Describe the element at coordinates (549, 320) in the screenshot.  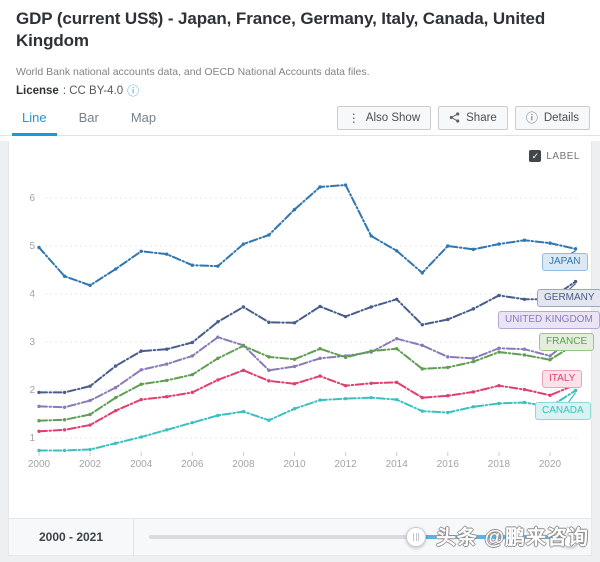
I see `series-label-united-kingdom: UNITED KINGDOM` at that location.